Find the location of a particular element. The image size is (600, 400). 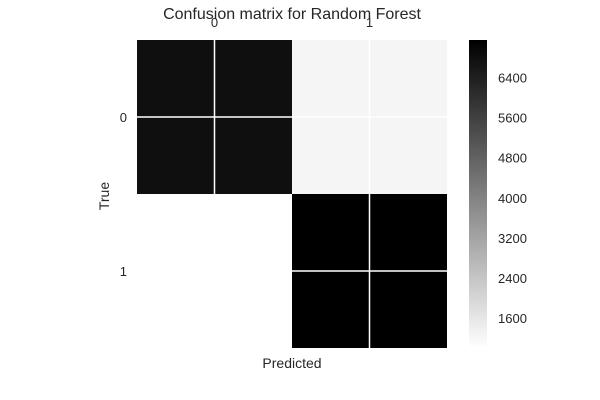

colorbar-tick-labels: 1600 2400 3200 4000 4800 5600 6400 is located at coordinates (512, 198).